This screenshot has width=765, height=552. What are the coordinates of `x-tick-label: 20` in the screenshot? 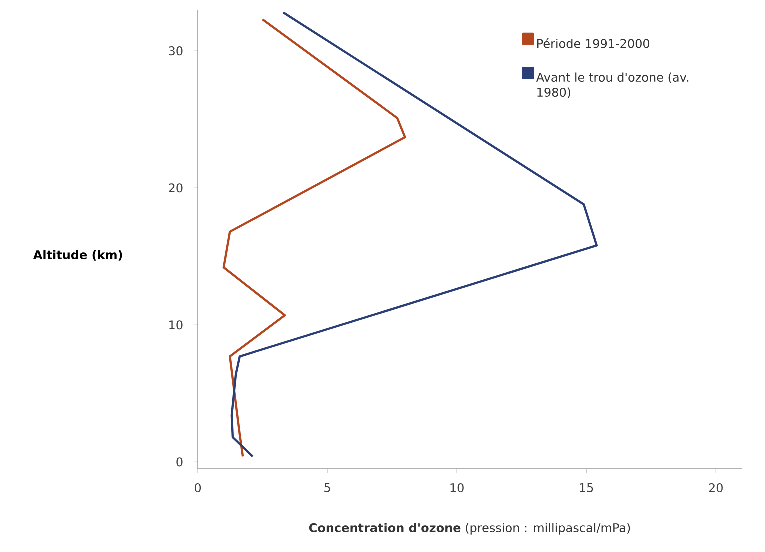 It's located at (716, 488).